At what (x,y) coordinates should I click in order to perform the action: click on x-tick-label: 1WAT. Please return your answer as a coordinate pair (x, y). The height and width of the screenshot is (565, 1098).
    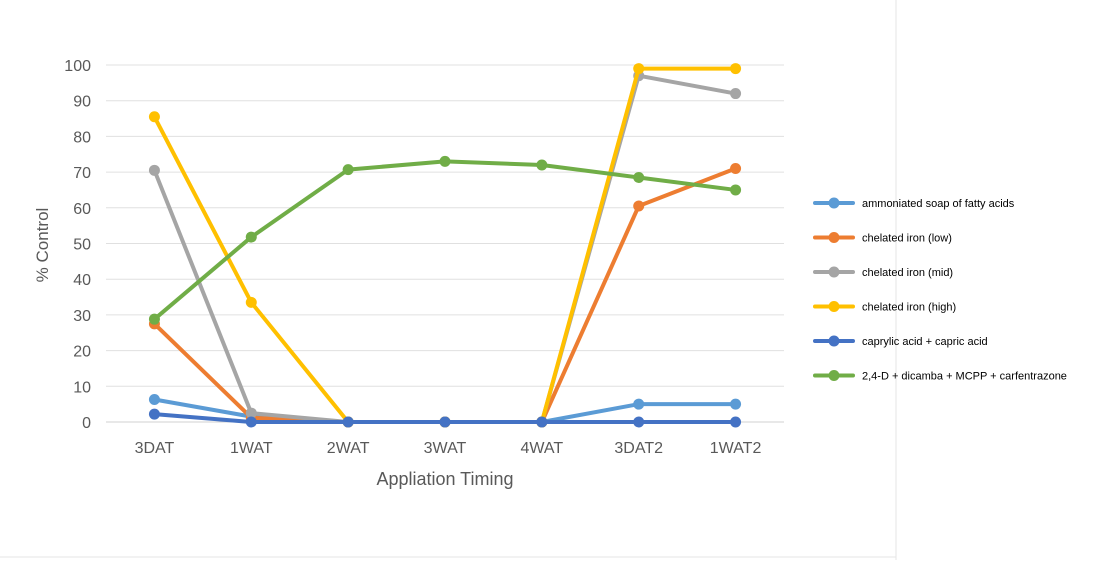
    Looking at the image, I should click on (251, 448).